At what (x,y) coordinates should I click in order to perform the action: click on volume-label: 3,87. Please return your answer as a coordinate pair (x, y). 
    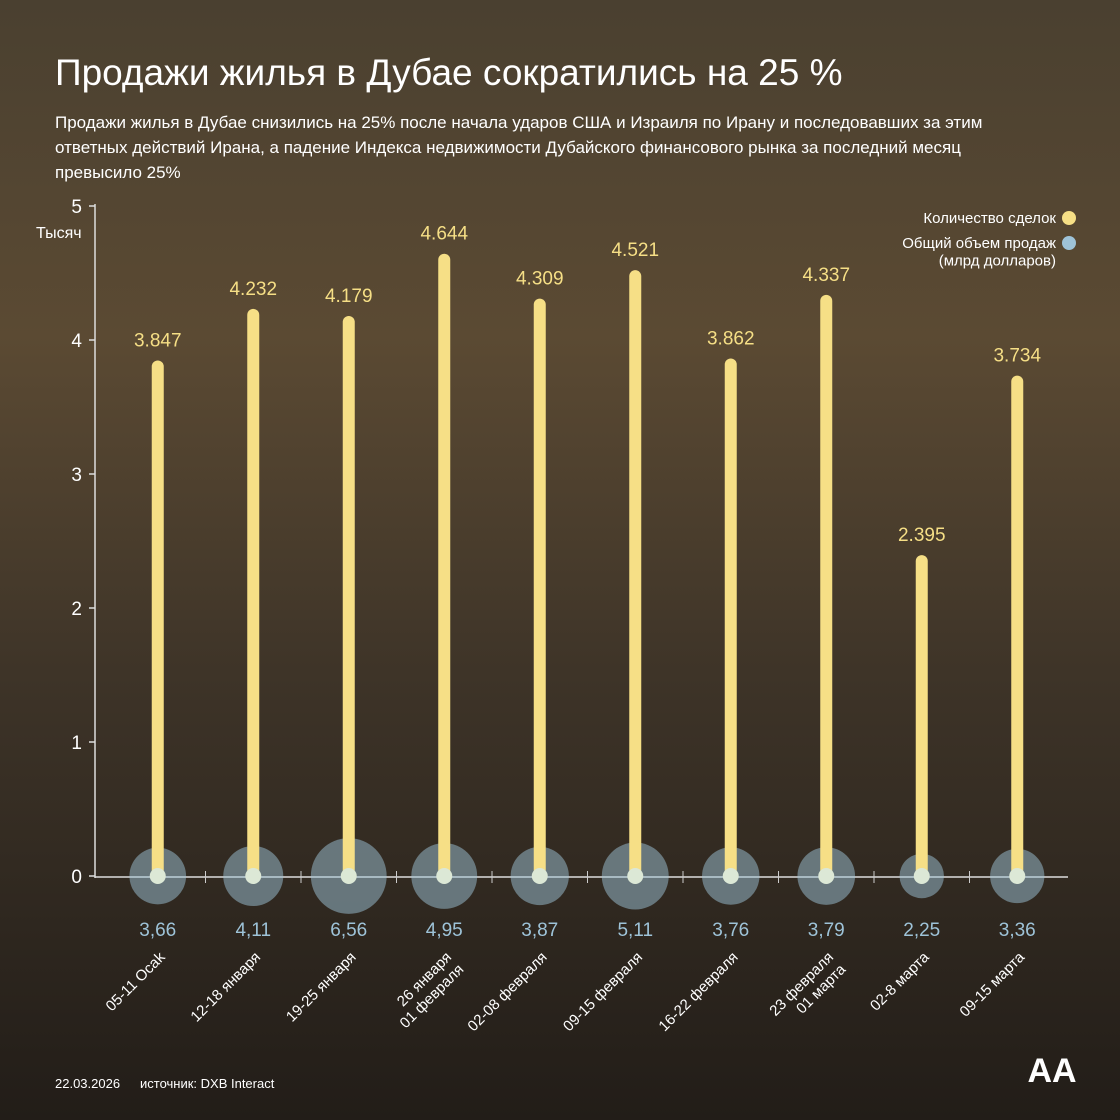
    Looking at the image, I should click on (539, 930).